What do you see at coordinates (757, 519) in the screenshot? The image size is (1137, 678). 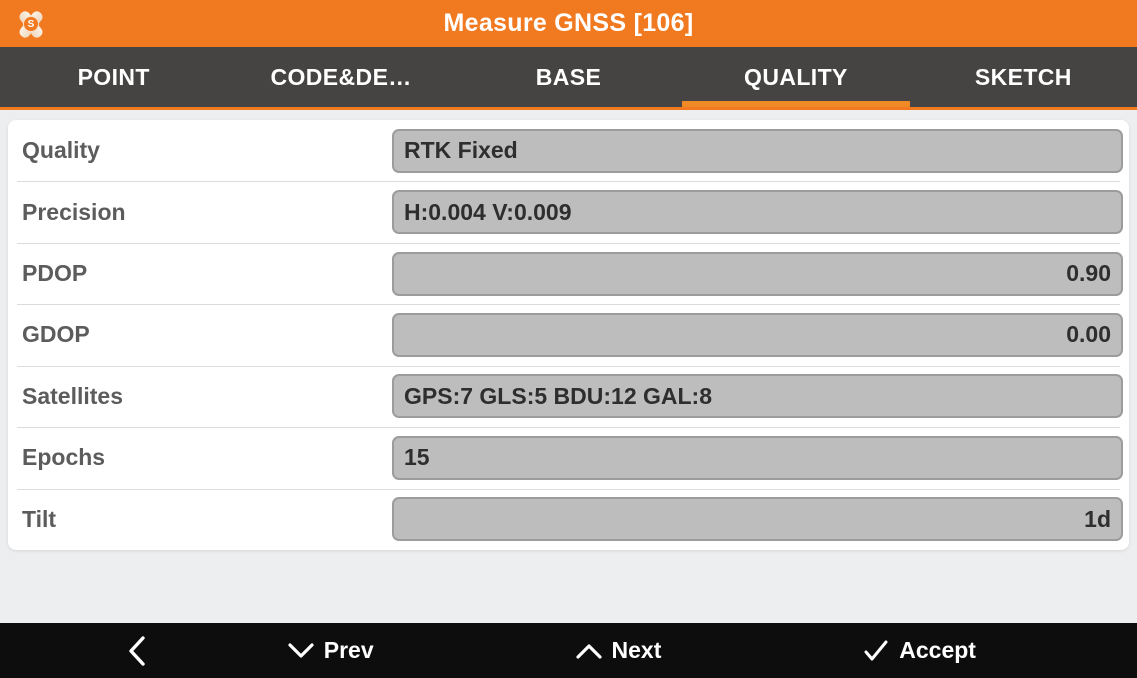 I see `tilt-value-field: 1d` at bounding box center [757, 519].